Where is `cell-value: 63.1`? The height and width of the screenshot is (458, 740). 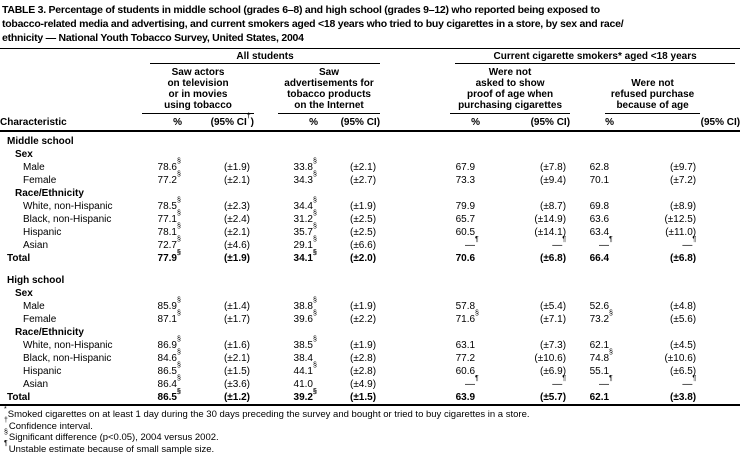 cell-value: 63.1 is located at coordinates (465, 345).